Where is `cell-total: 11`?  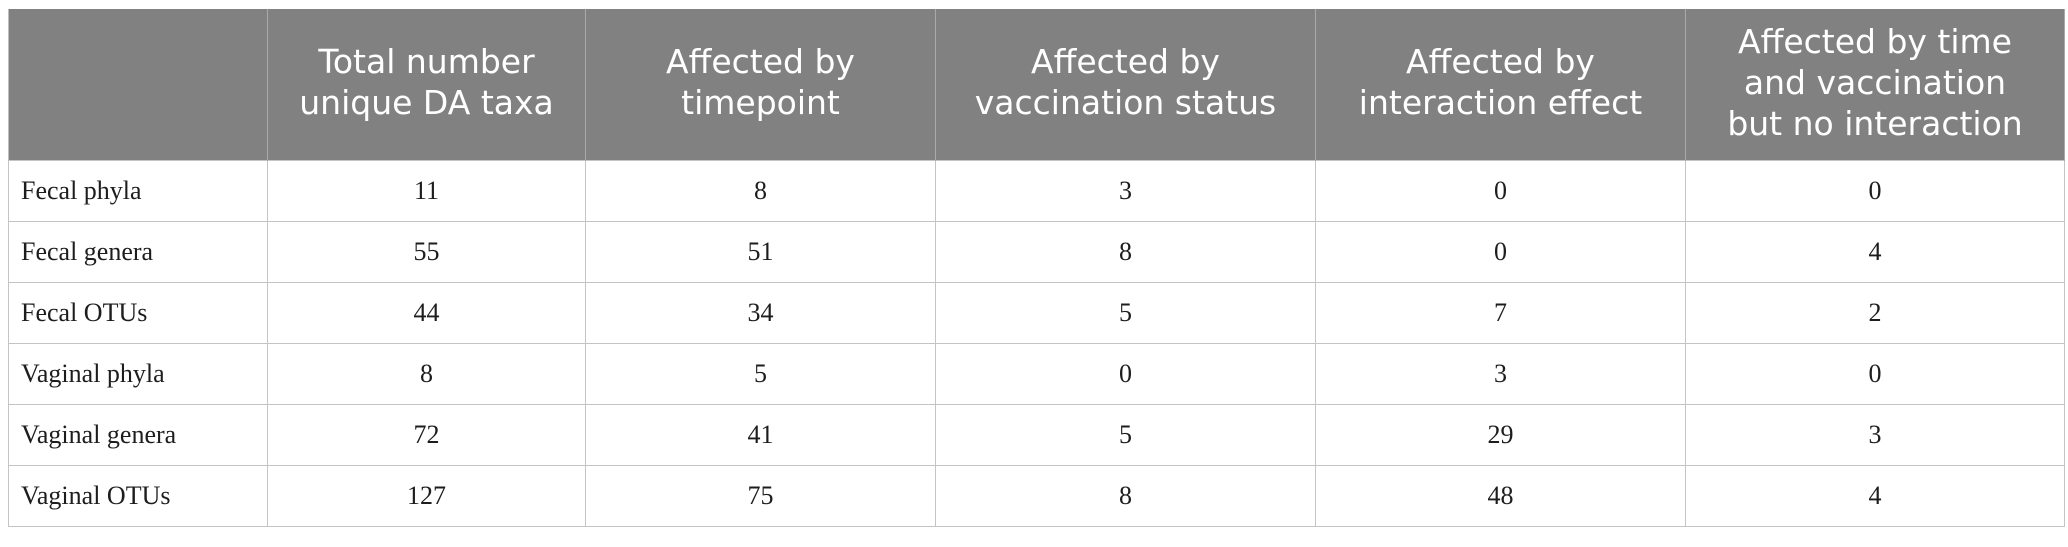 cell-total: 11 is located at coordinates (426, 190).